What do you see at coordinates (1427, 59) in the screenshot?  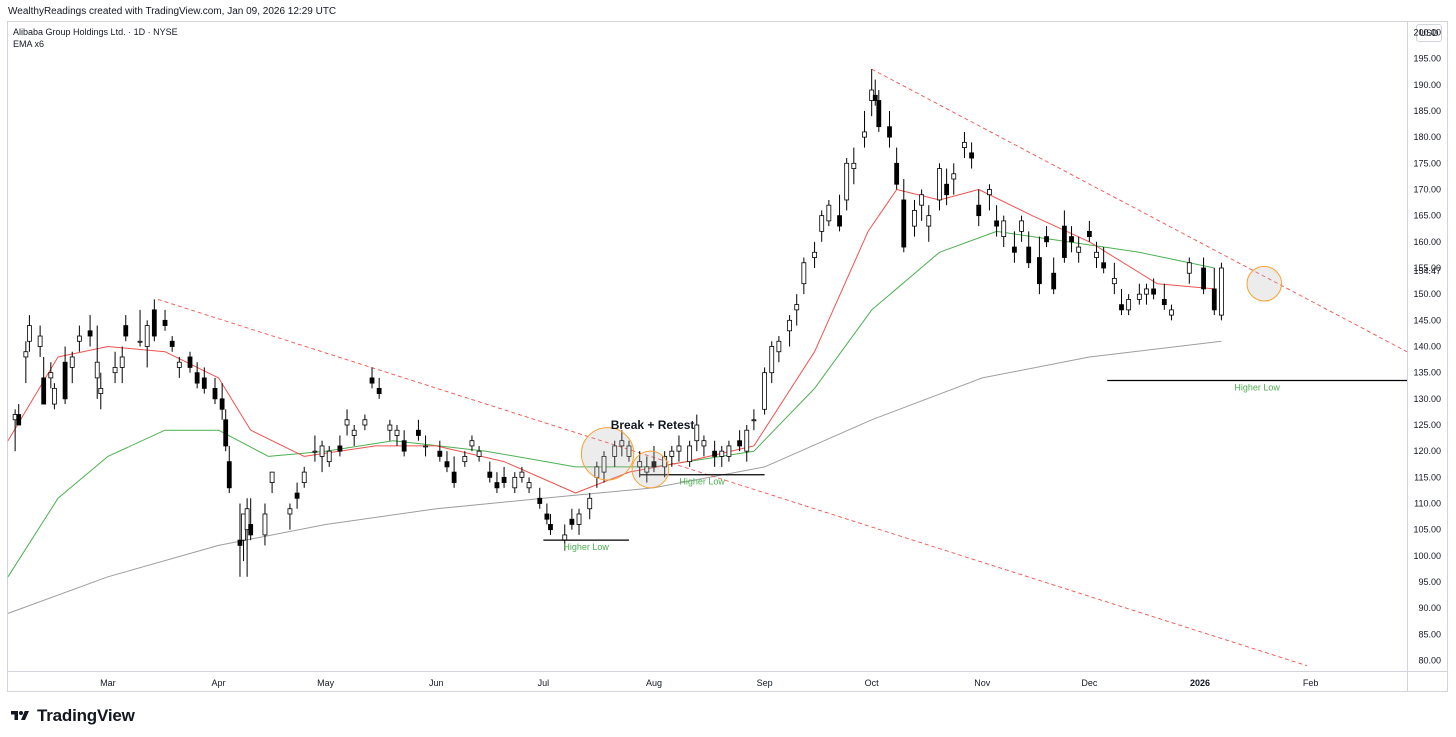 I see `price-tick-label: 195.00` at bounding box center [1427, 59].